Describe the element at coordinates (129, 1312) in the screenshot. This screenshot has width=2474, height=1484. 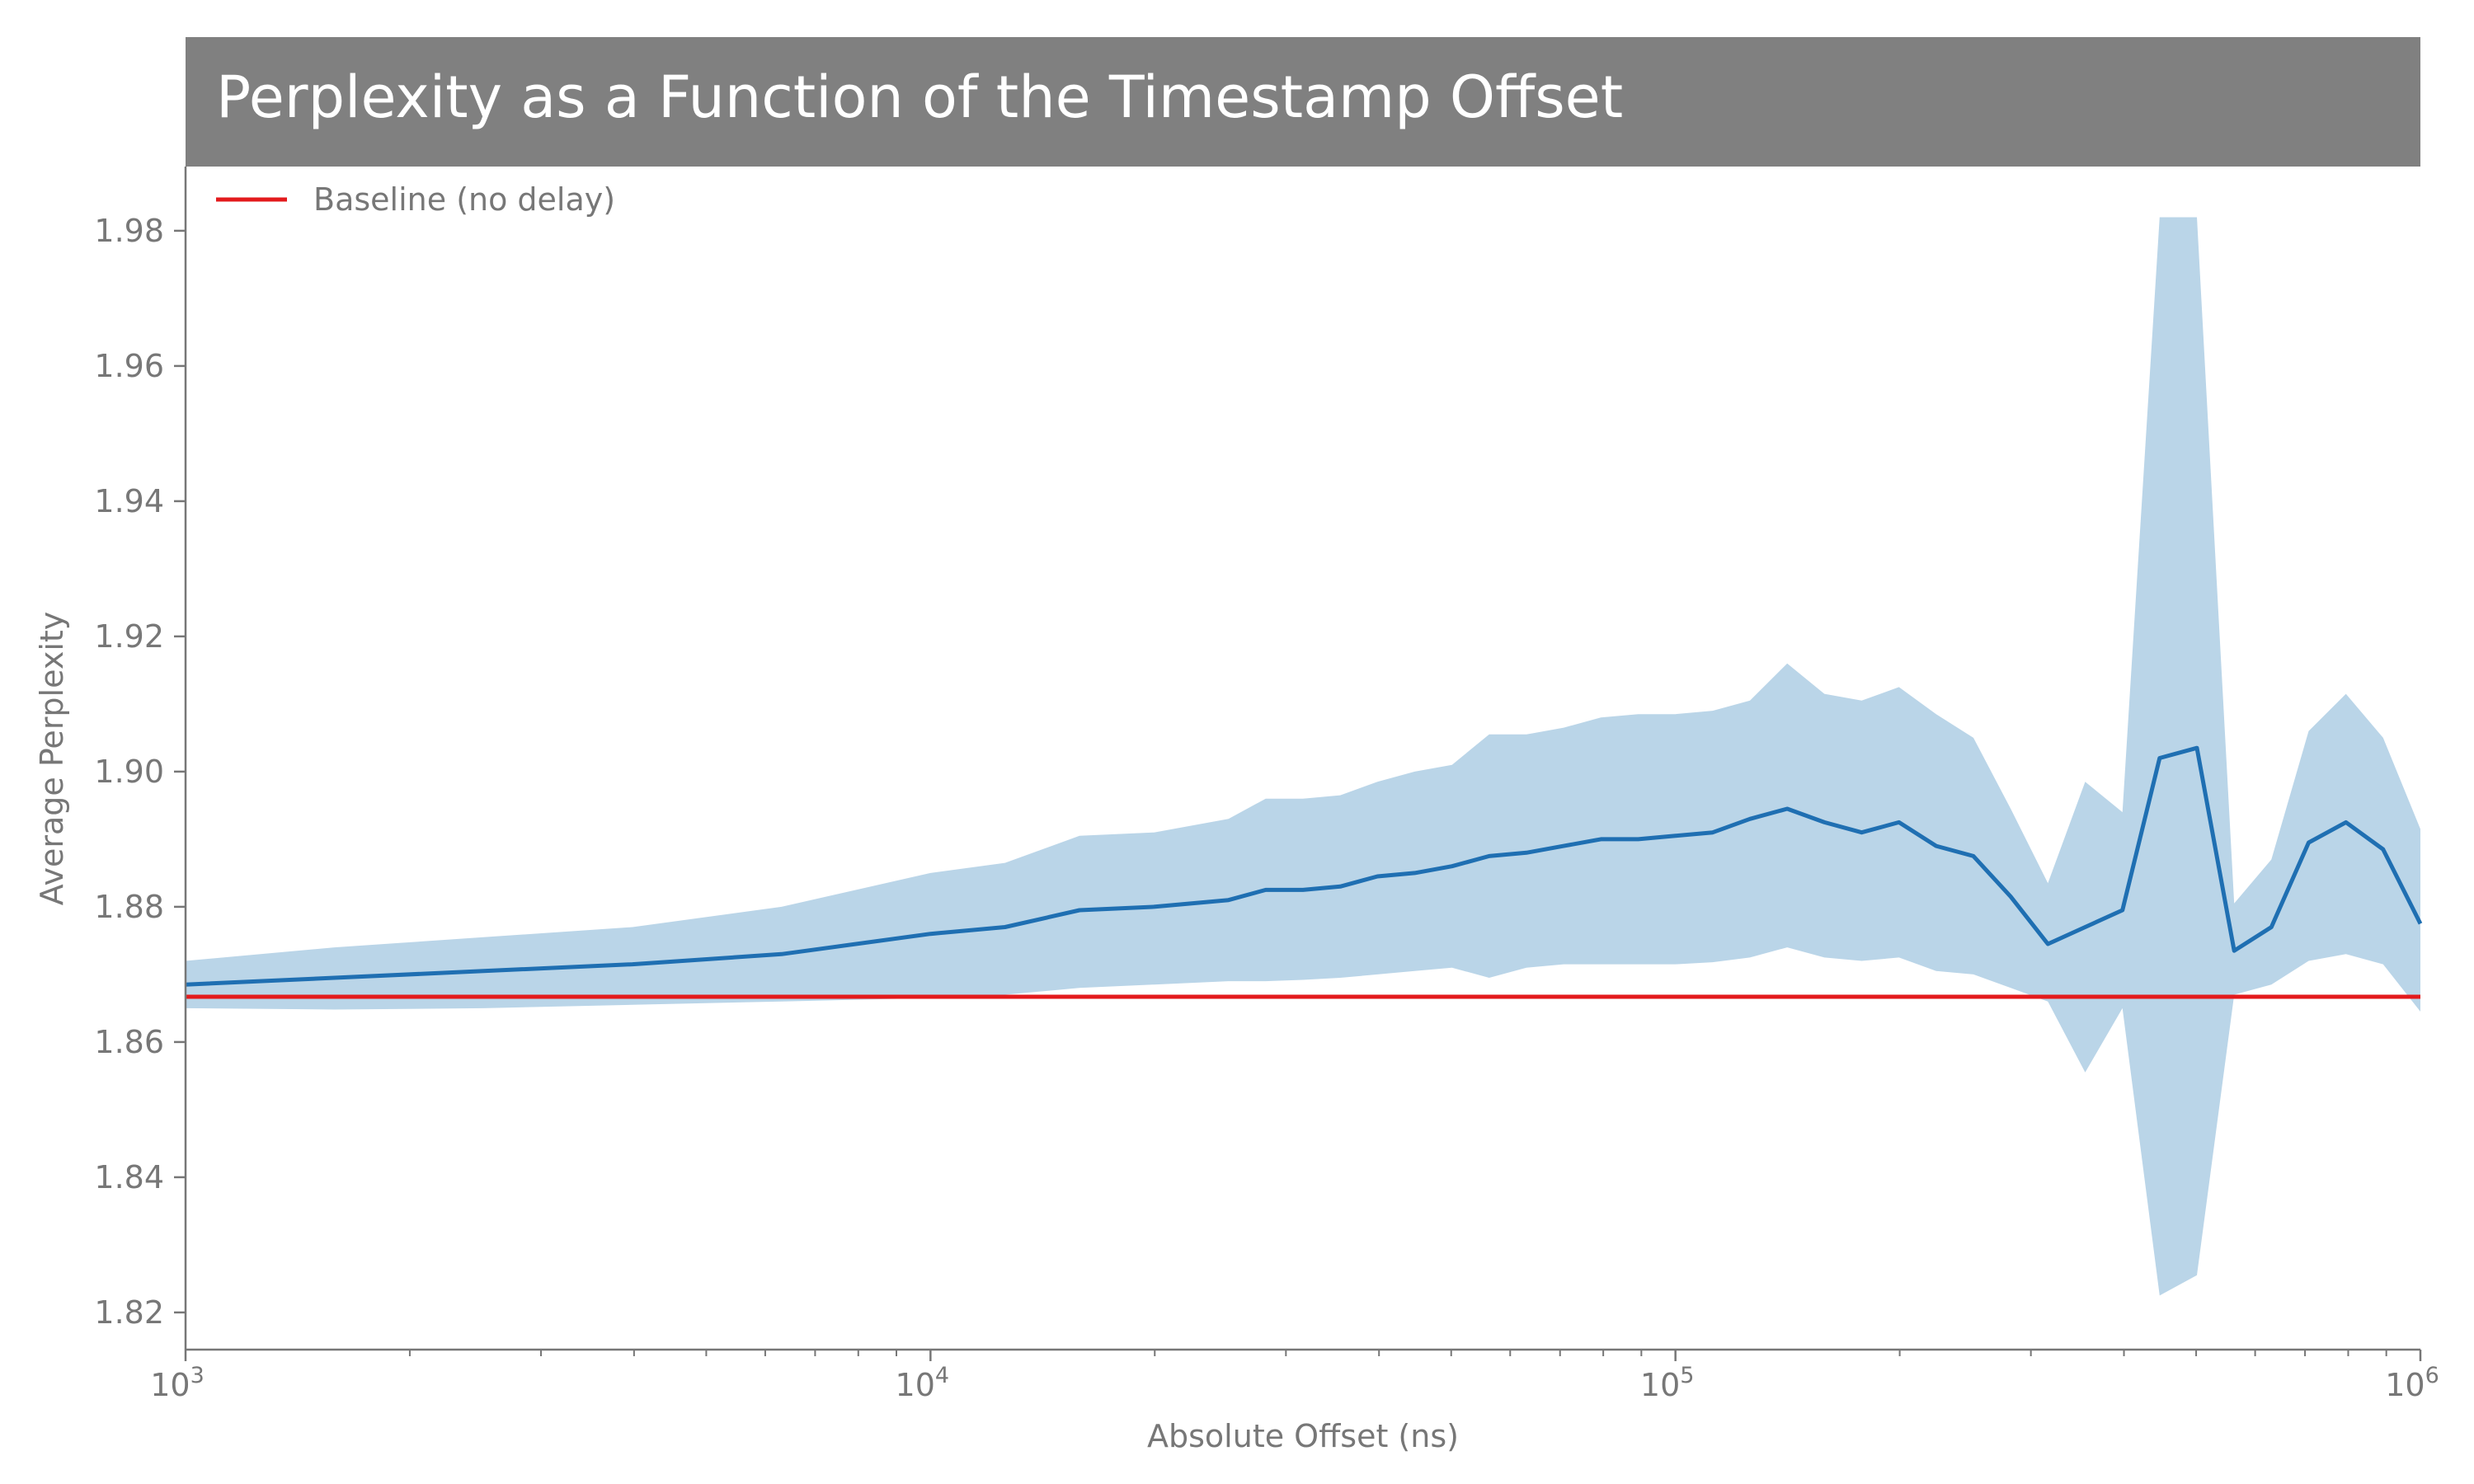
I see `y-tick-label: 1.82` at that location.